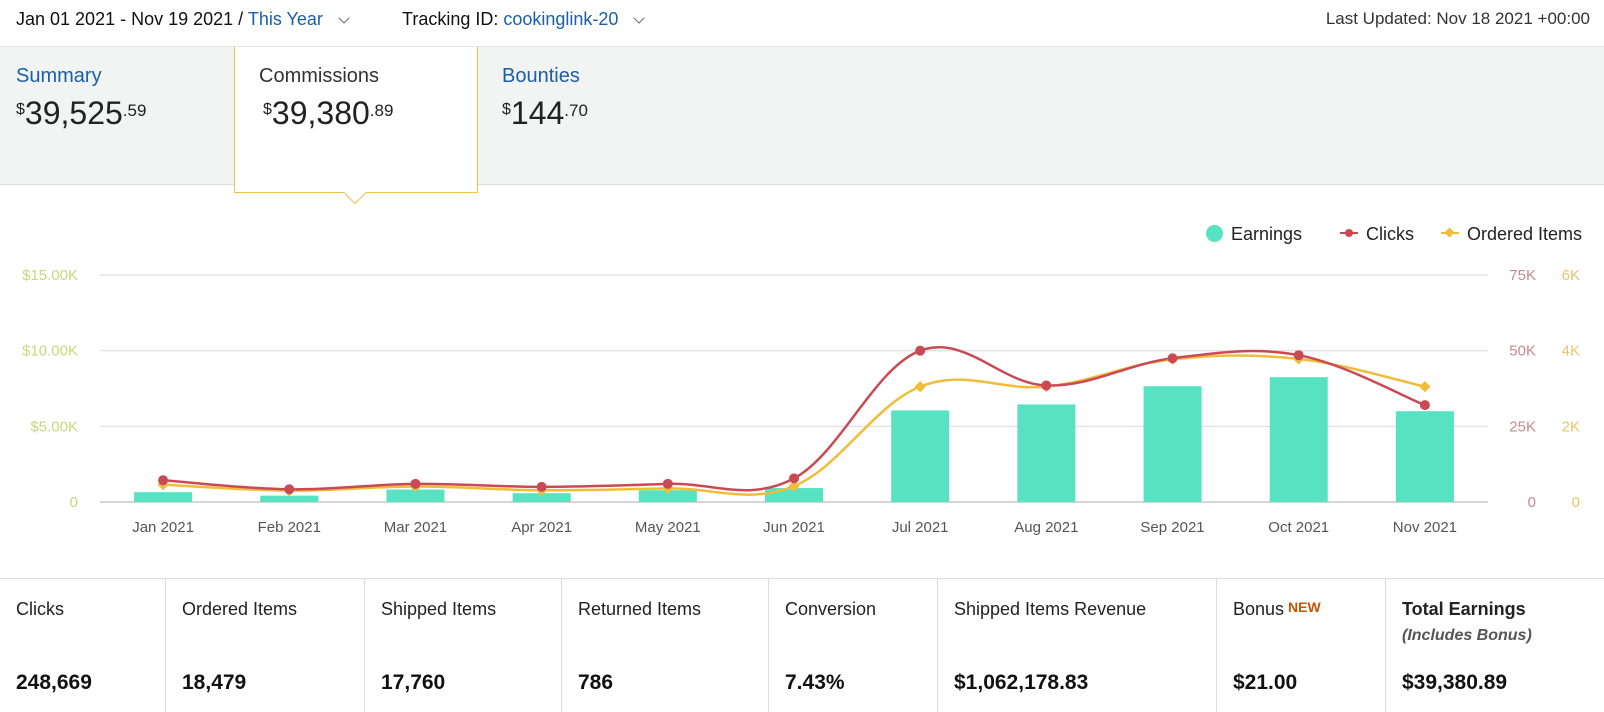 This screenshot has height=712, width=1604. Describe the element at coordinates (54, 426) in the screenshot. I see `y-left-tick-label: $5.00K` at that location.